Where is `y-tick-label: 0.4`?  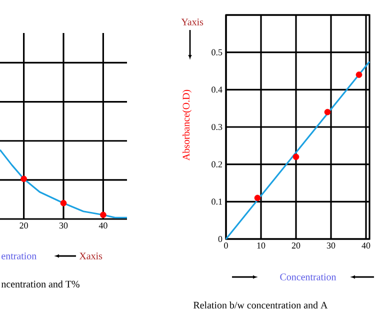 y-tick-label: 0.4 is located at coordinates (217, 89).